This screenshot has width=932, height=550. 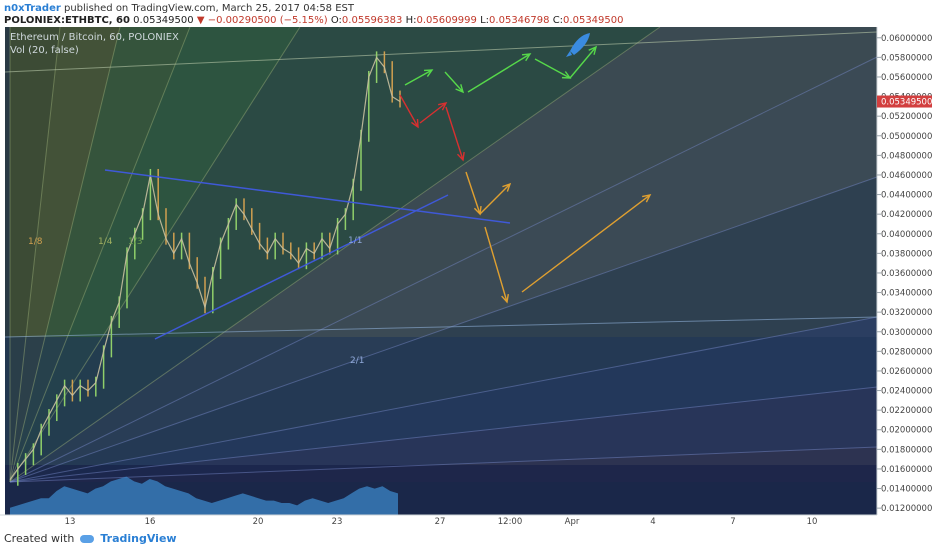 What do you see at coordinates (906, 294) in the screenshot?
I see `price-tick-label: 0.03400000` at bounding box center [906, 294].